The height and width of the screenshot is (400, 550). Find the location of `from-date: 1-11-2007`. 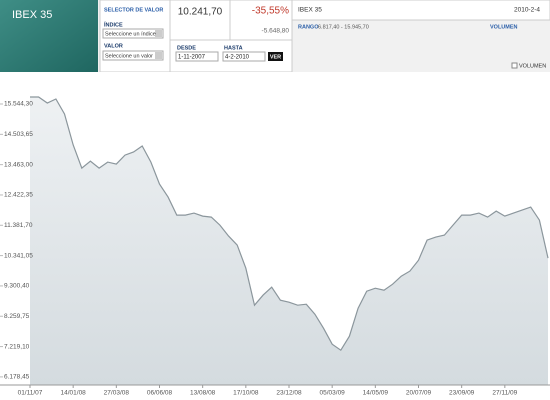

from-date: 1-11-2007 is located at coordinates (192, 58).